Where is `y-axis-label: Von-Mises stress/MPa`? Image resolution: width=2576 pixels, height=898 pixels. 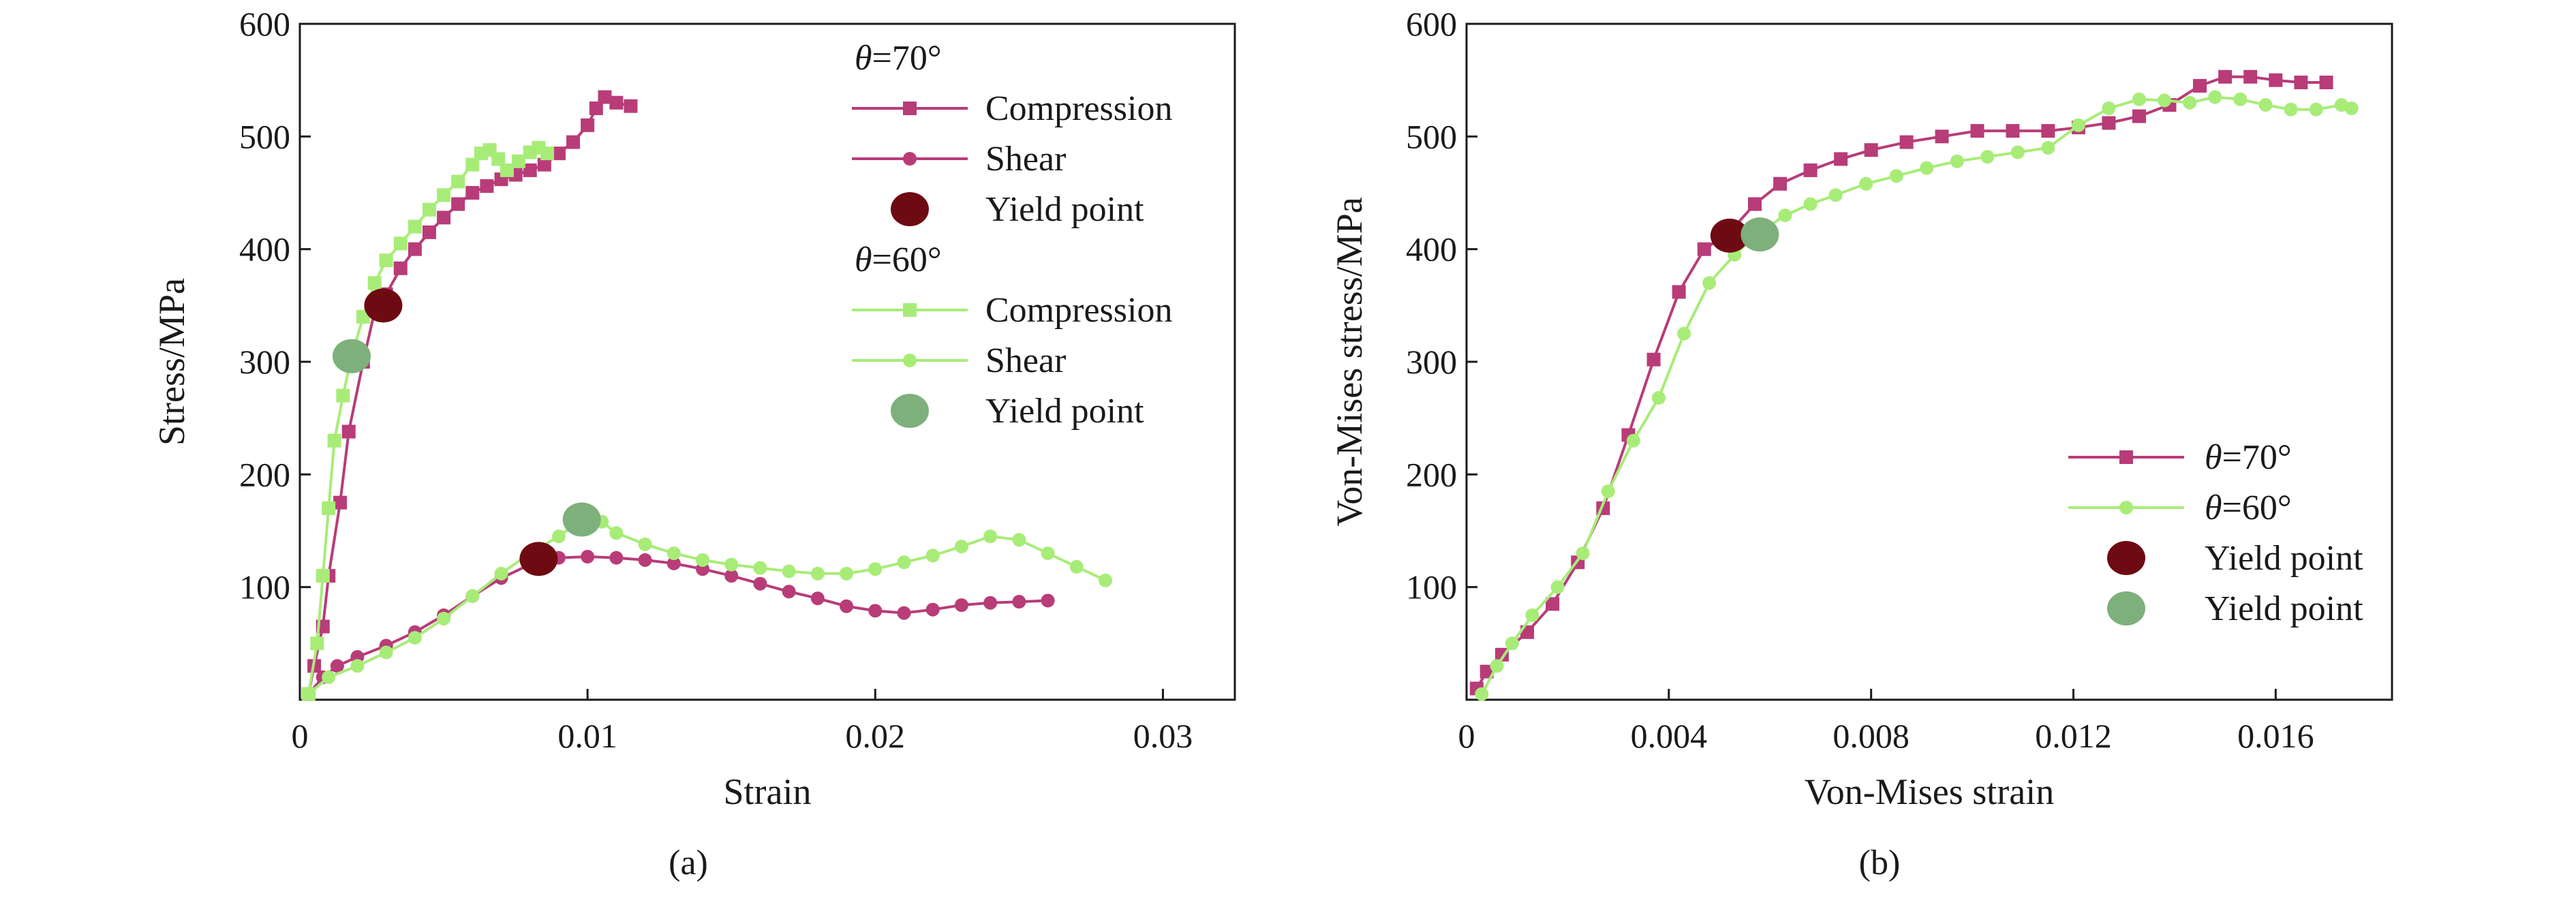 y-axis-label: Von-Mises stress/MPa is located at coordinates (1349, 362).